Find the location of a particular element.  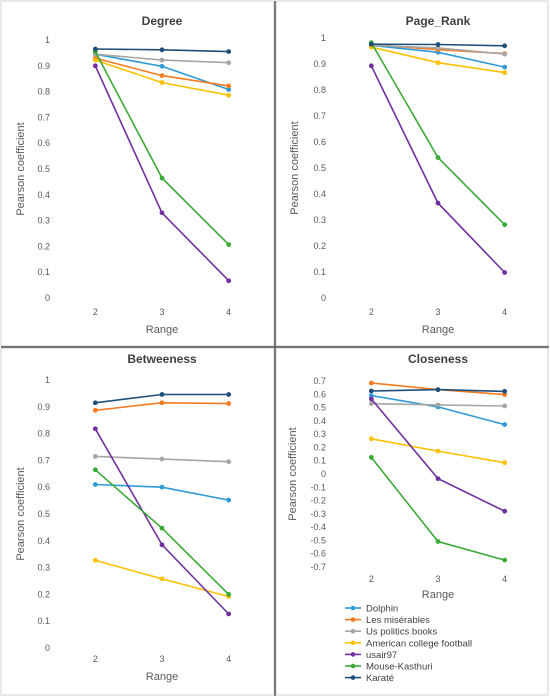

legend-label: Dolphin is located at coordinates (382, 609).